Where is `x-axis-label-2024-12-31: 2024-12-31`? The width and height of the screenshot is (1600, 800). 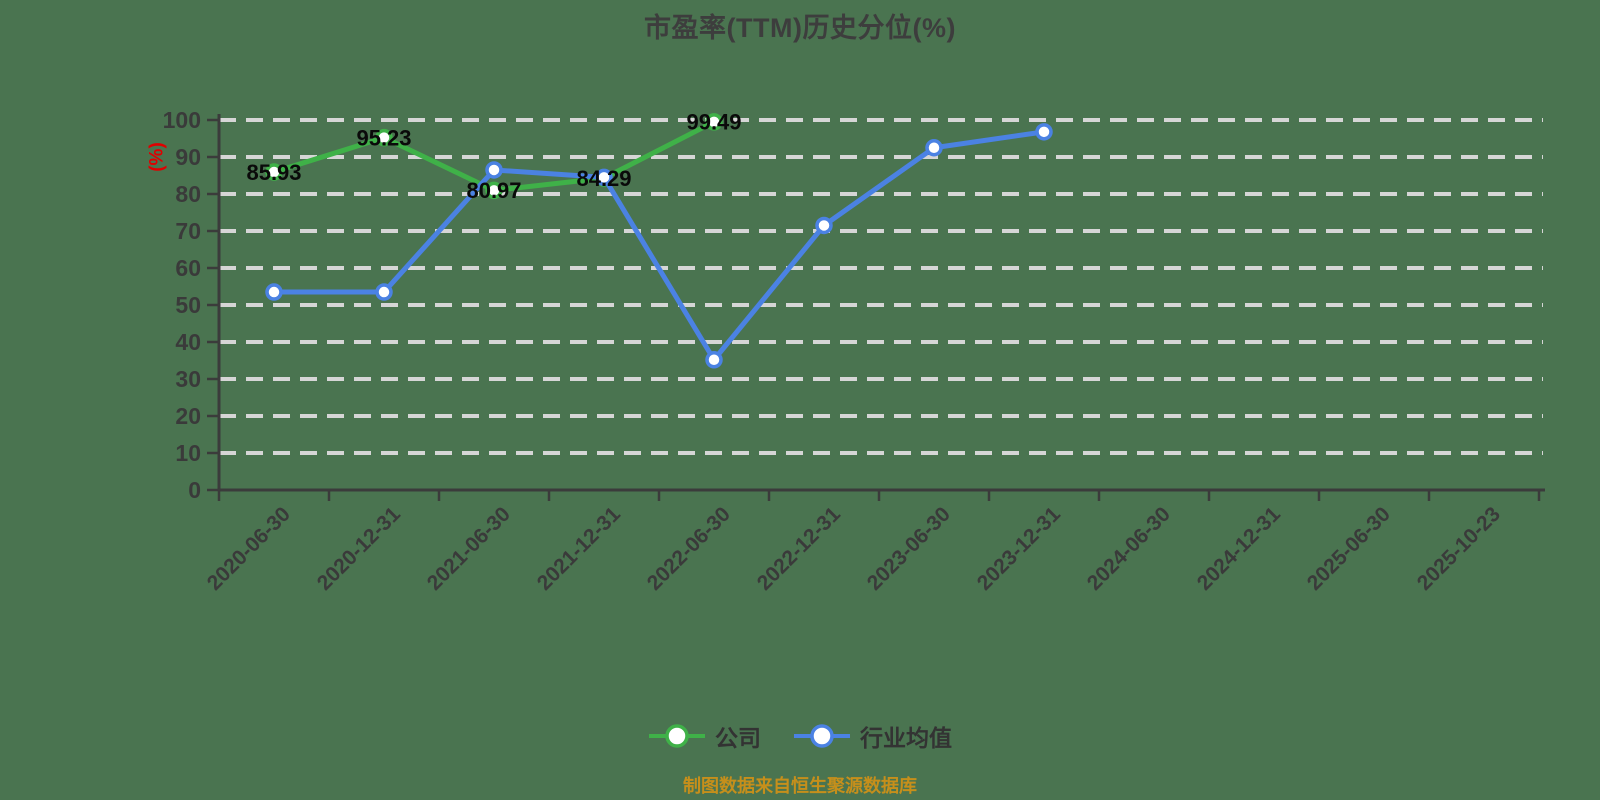 x-axis-label-2024-12-31: 2024-12-31 is located at coordinates (1239, 548).